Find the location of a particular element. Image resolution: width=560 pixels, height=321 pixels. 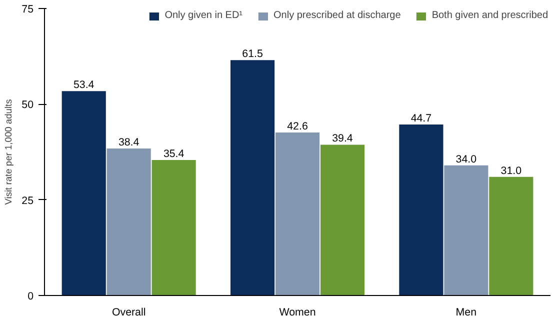

x-tick-label: Women is located at coordinates (297, 312).